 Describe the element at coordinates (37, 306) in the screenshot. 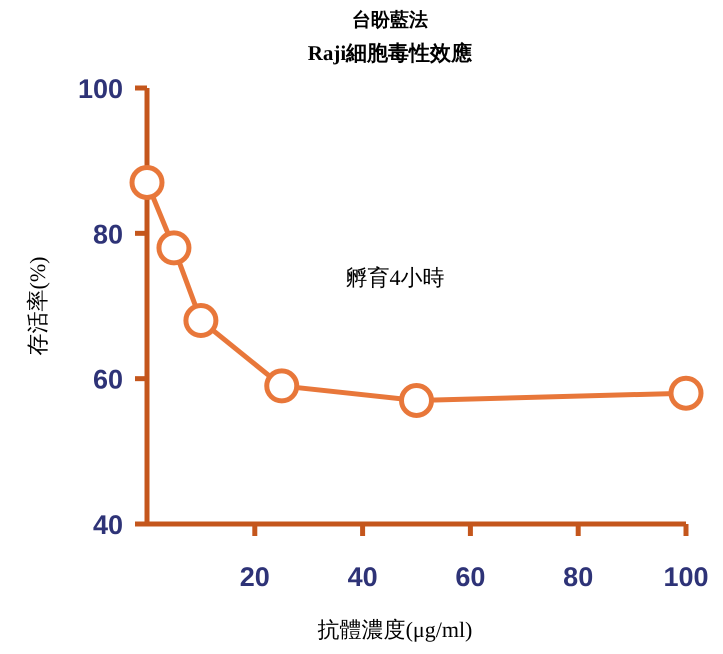

I see `y-axis-title: 存活率(%)` at that location.